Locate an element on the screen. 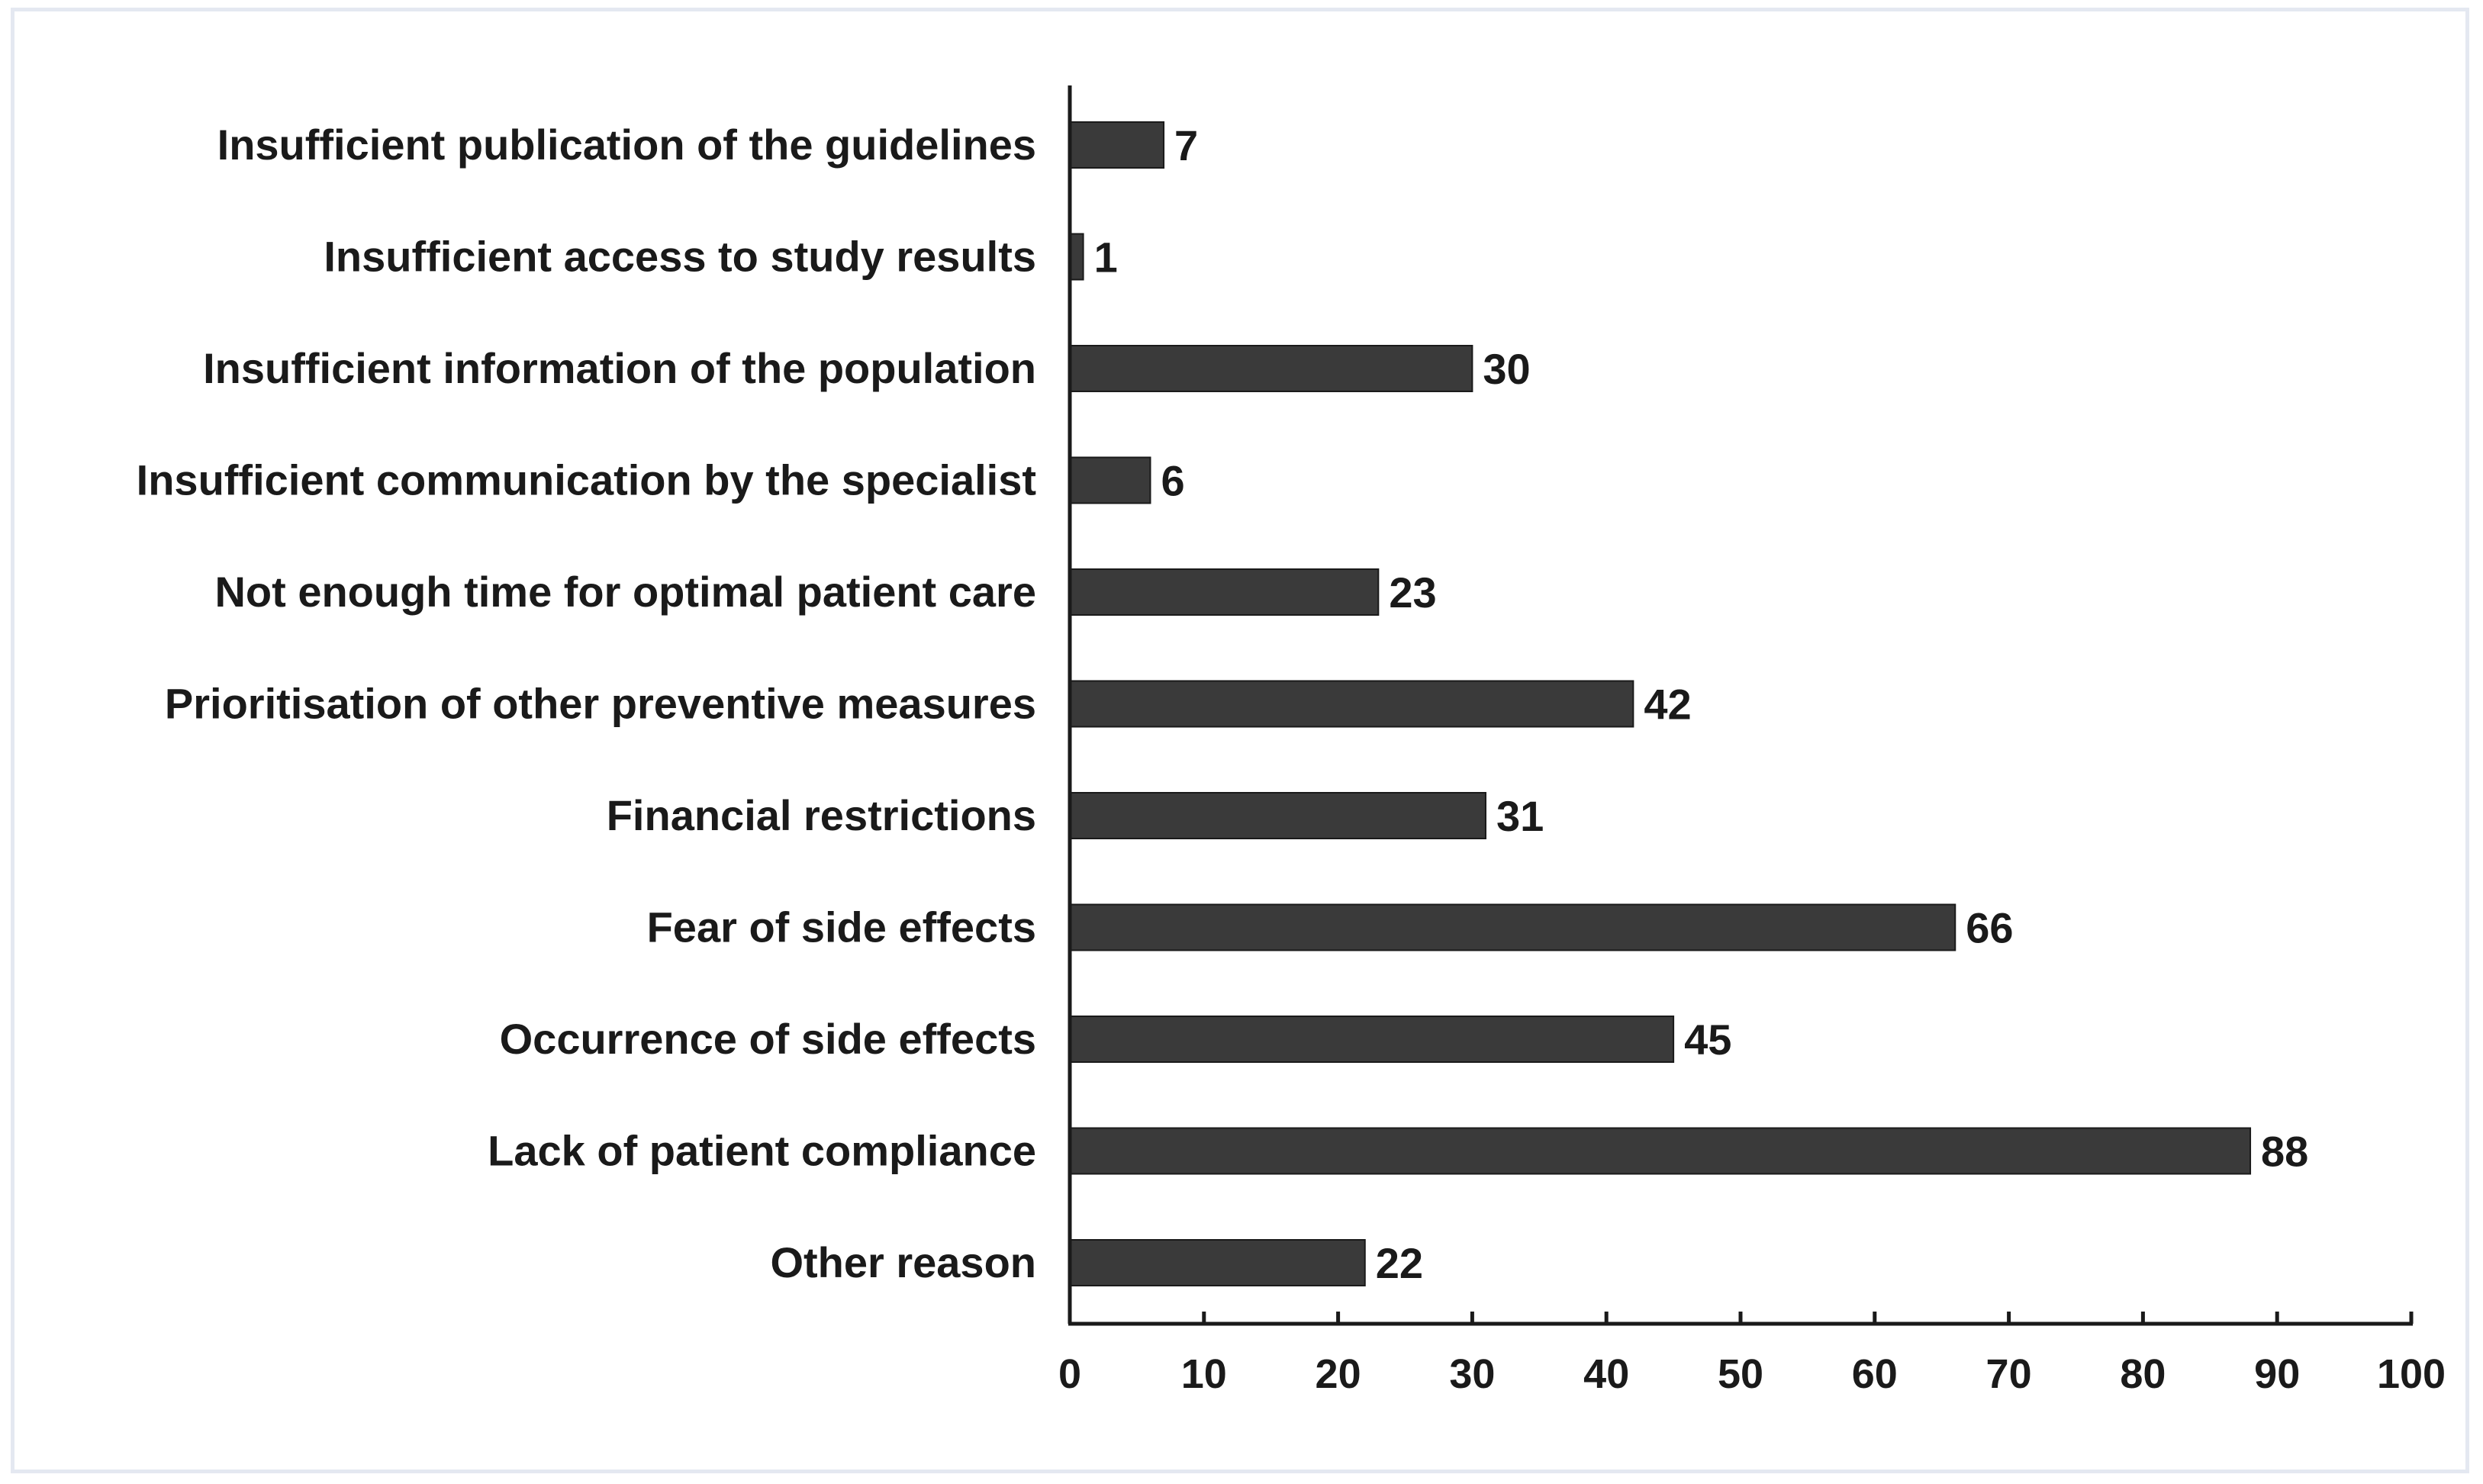  value-label-7: 31 is located at coordinates (1520, 816).